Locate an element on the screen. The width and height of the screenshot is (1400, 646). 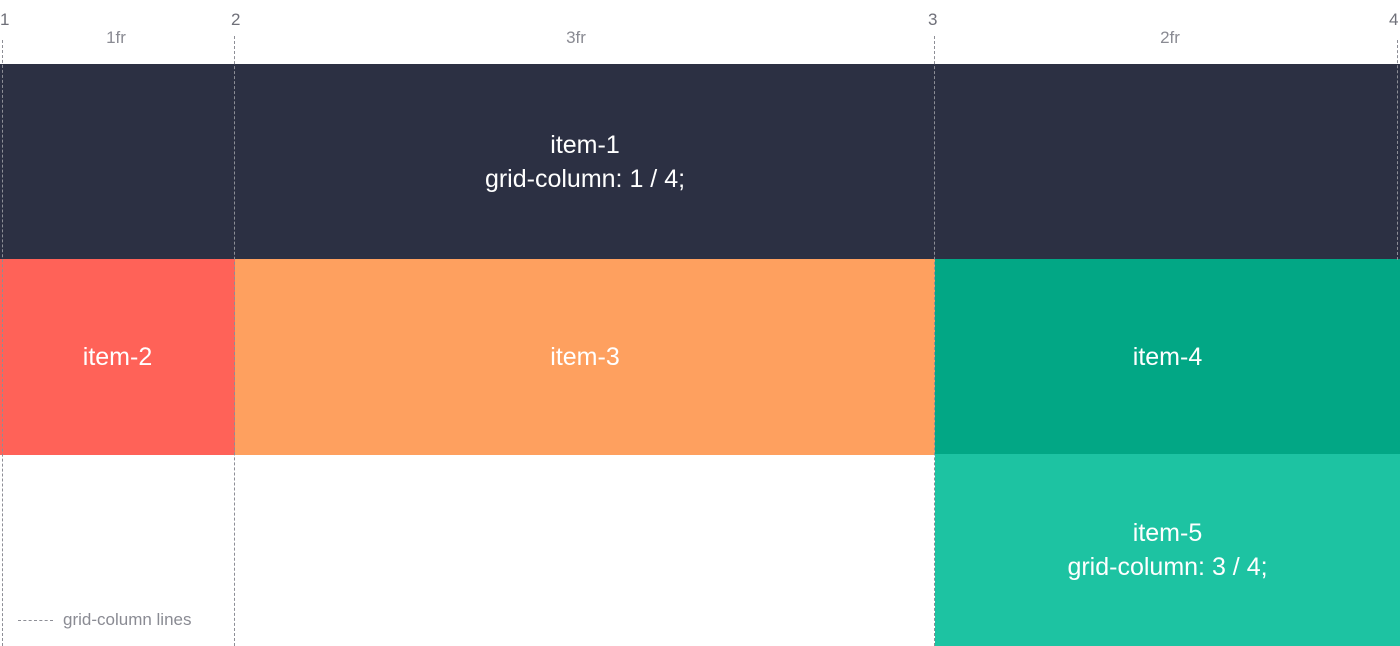
legend: grid-column lines is located at coordinates (105, 620).